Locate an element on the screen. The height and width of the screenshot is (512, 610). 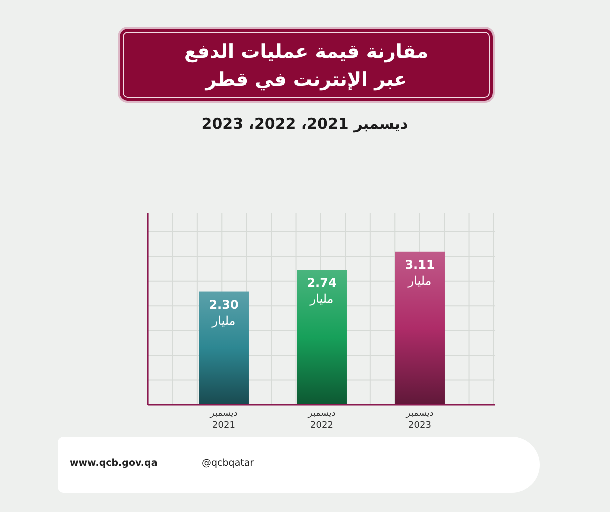
chart-subtitle: ديسمبر 2021، 2022، 2023 is located at coordinates (305, 124).